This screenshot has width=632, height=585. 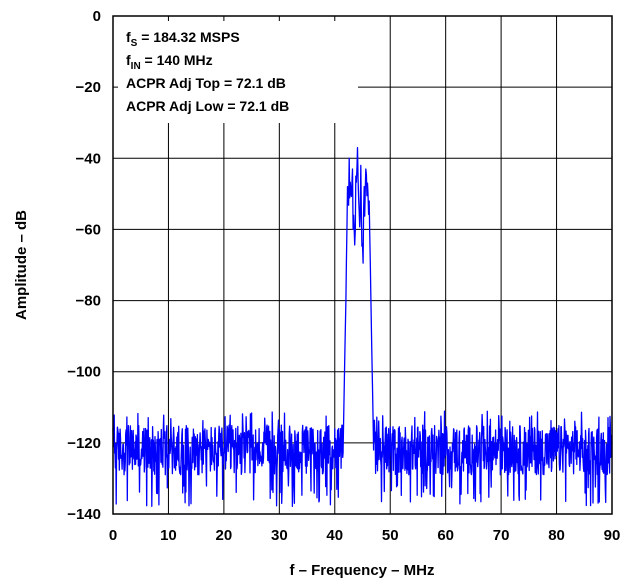 I want to click on y-tick-label: −40, so click(x=88, y=158).